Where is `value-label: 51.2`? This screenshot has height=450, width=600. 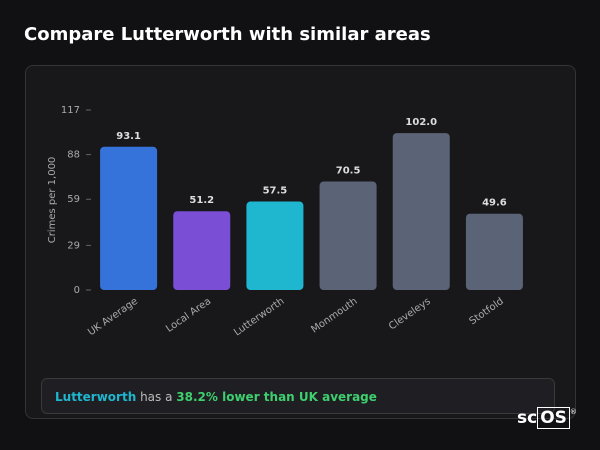 value-label: 51.2 is located at coordinates (201, 200).